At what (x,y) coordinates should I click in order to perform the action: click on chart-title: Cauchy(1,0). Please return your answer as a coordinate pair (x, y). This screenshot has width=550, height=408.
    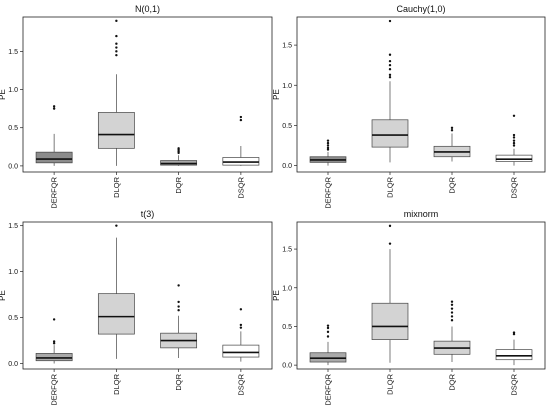
    Looking at the image, I should click on (420, 9).